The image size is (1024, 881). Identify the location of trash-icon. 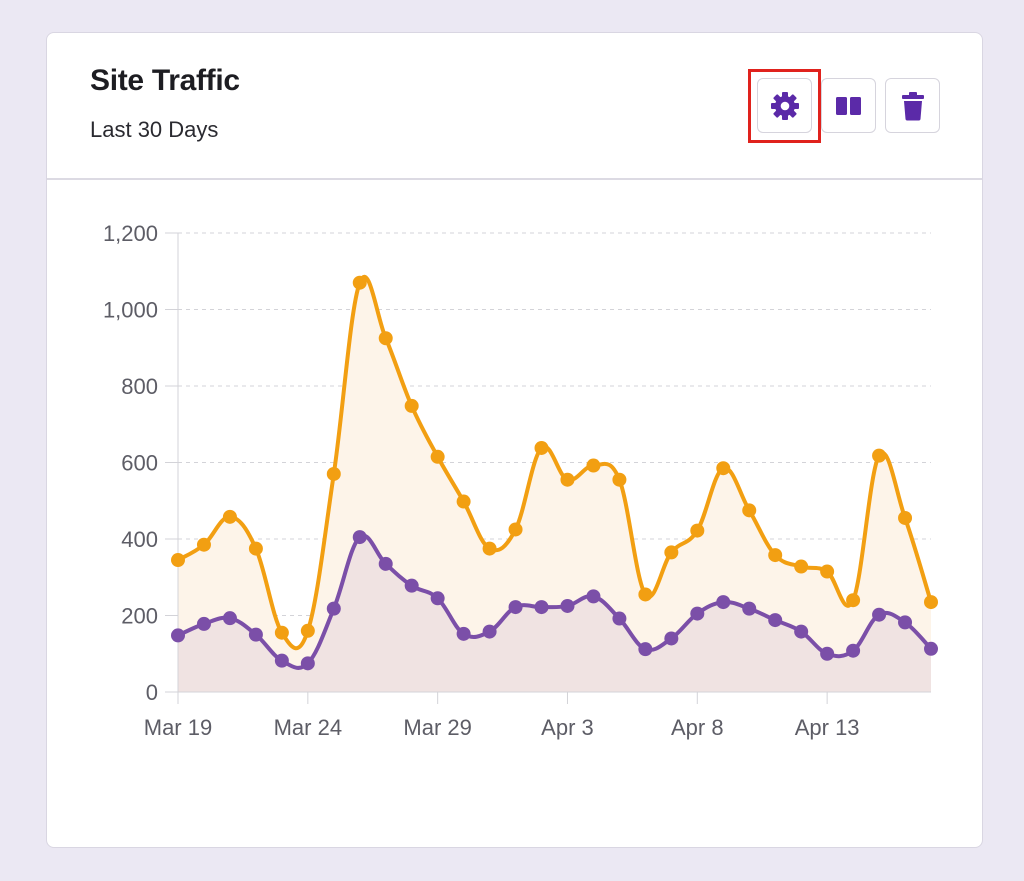
(912, 105).